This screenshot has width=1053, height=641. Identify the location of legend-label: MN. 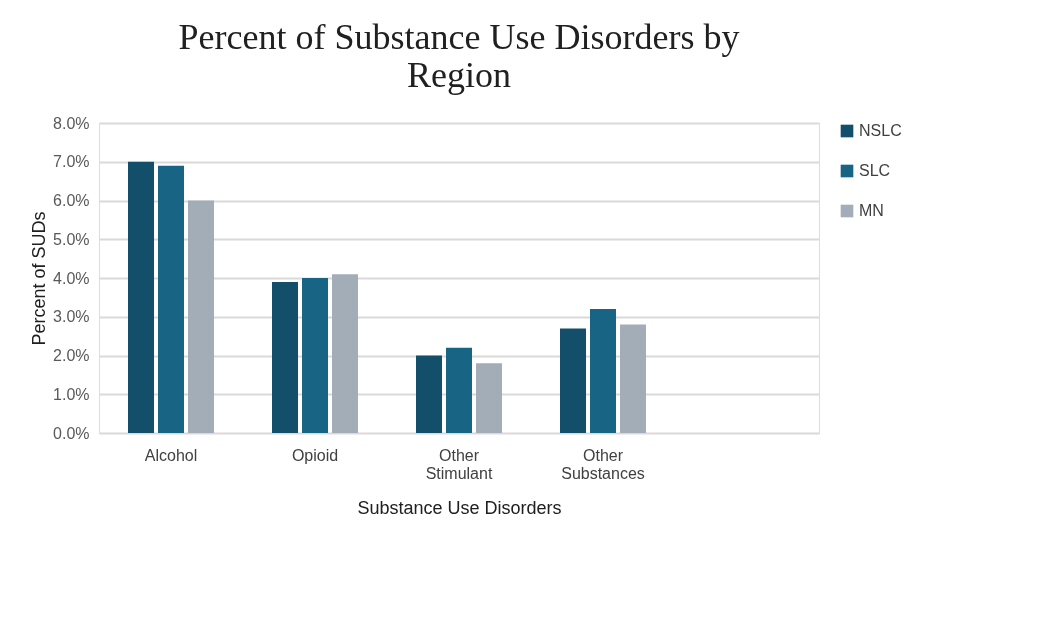
(871, 210).